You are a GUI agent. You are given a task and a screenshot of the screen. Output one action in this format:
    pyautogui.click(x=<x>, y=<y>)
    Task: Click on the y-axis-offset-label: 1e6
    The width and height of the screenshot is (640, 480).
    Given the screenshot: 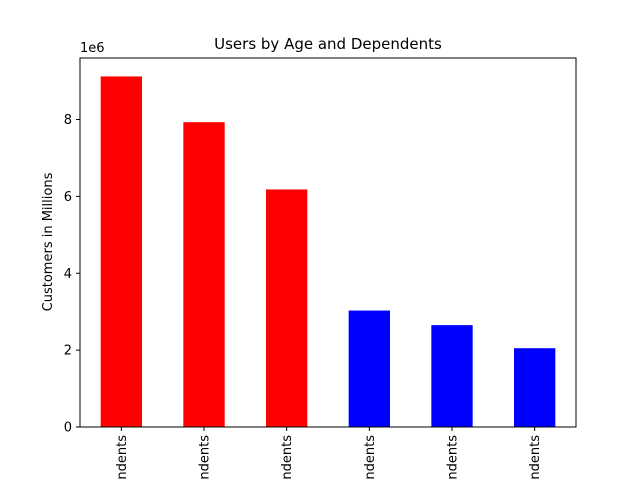 What is the action you would take?
    pyautogui.click(x=92, y=48)
    